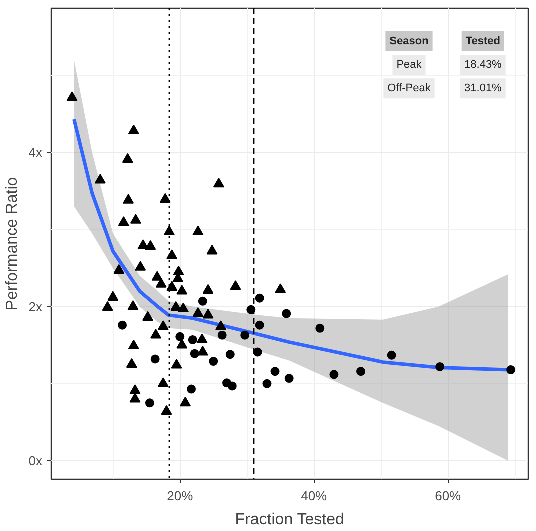 The height and width of the screenshot is (531, 536). What do you see at coordinates (410, 88) in the screenshot?
I see `annotation: Off-Peak` at bounding box center [410, 88].